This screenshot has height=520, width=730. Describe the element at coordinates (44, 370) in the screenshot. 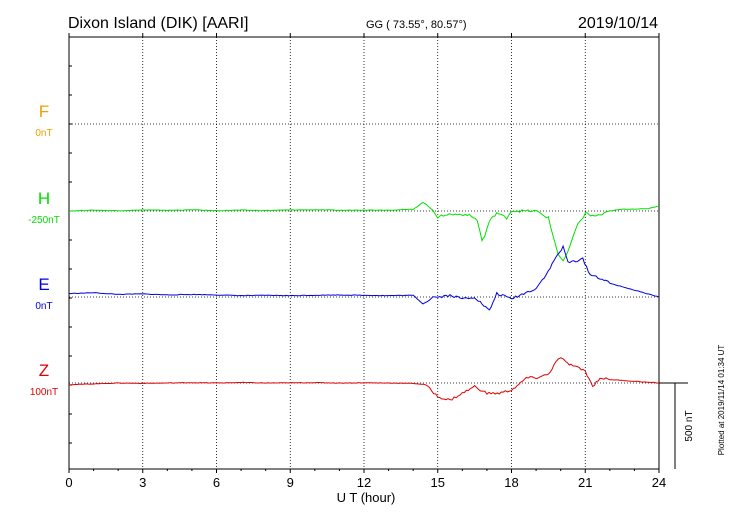

I see `series-name-label: Z` at that location.